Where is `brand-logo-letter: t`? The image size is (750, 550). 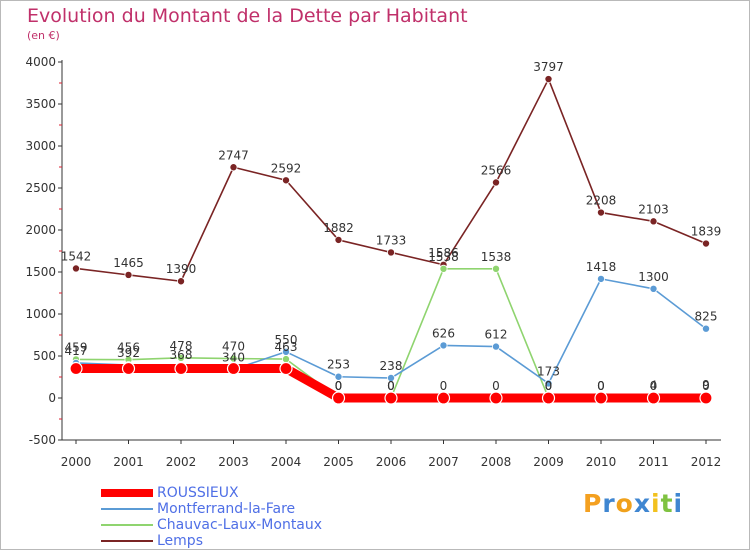
brand-logo-letter: t is located at coordinates (667, 503).